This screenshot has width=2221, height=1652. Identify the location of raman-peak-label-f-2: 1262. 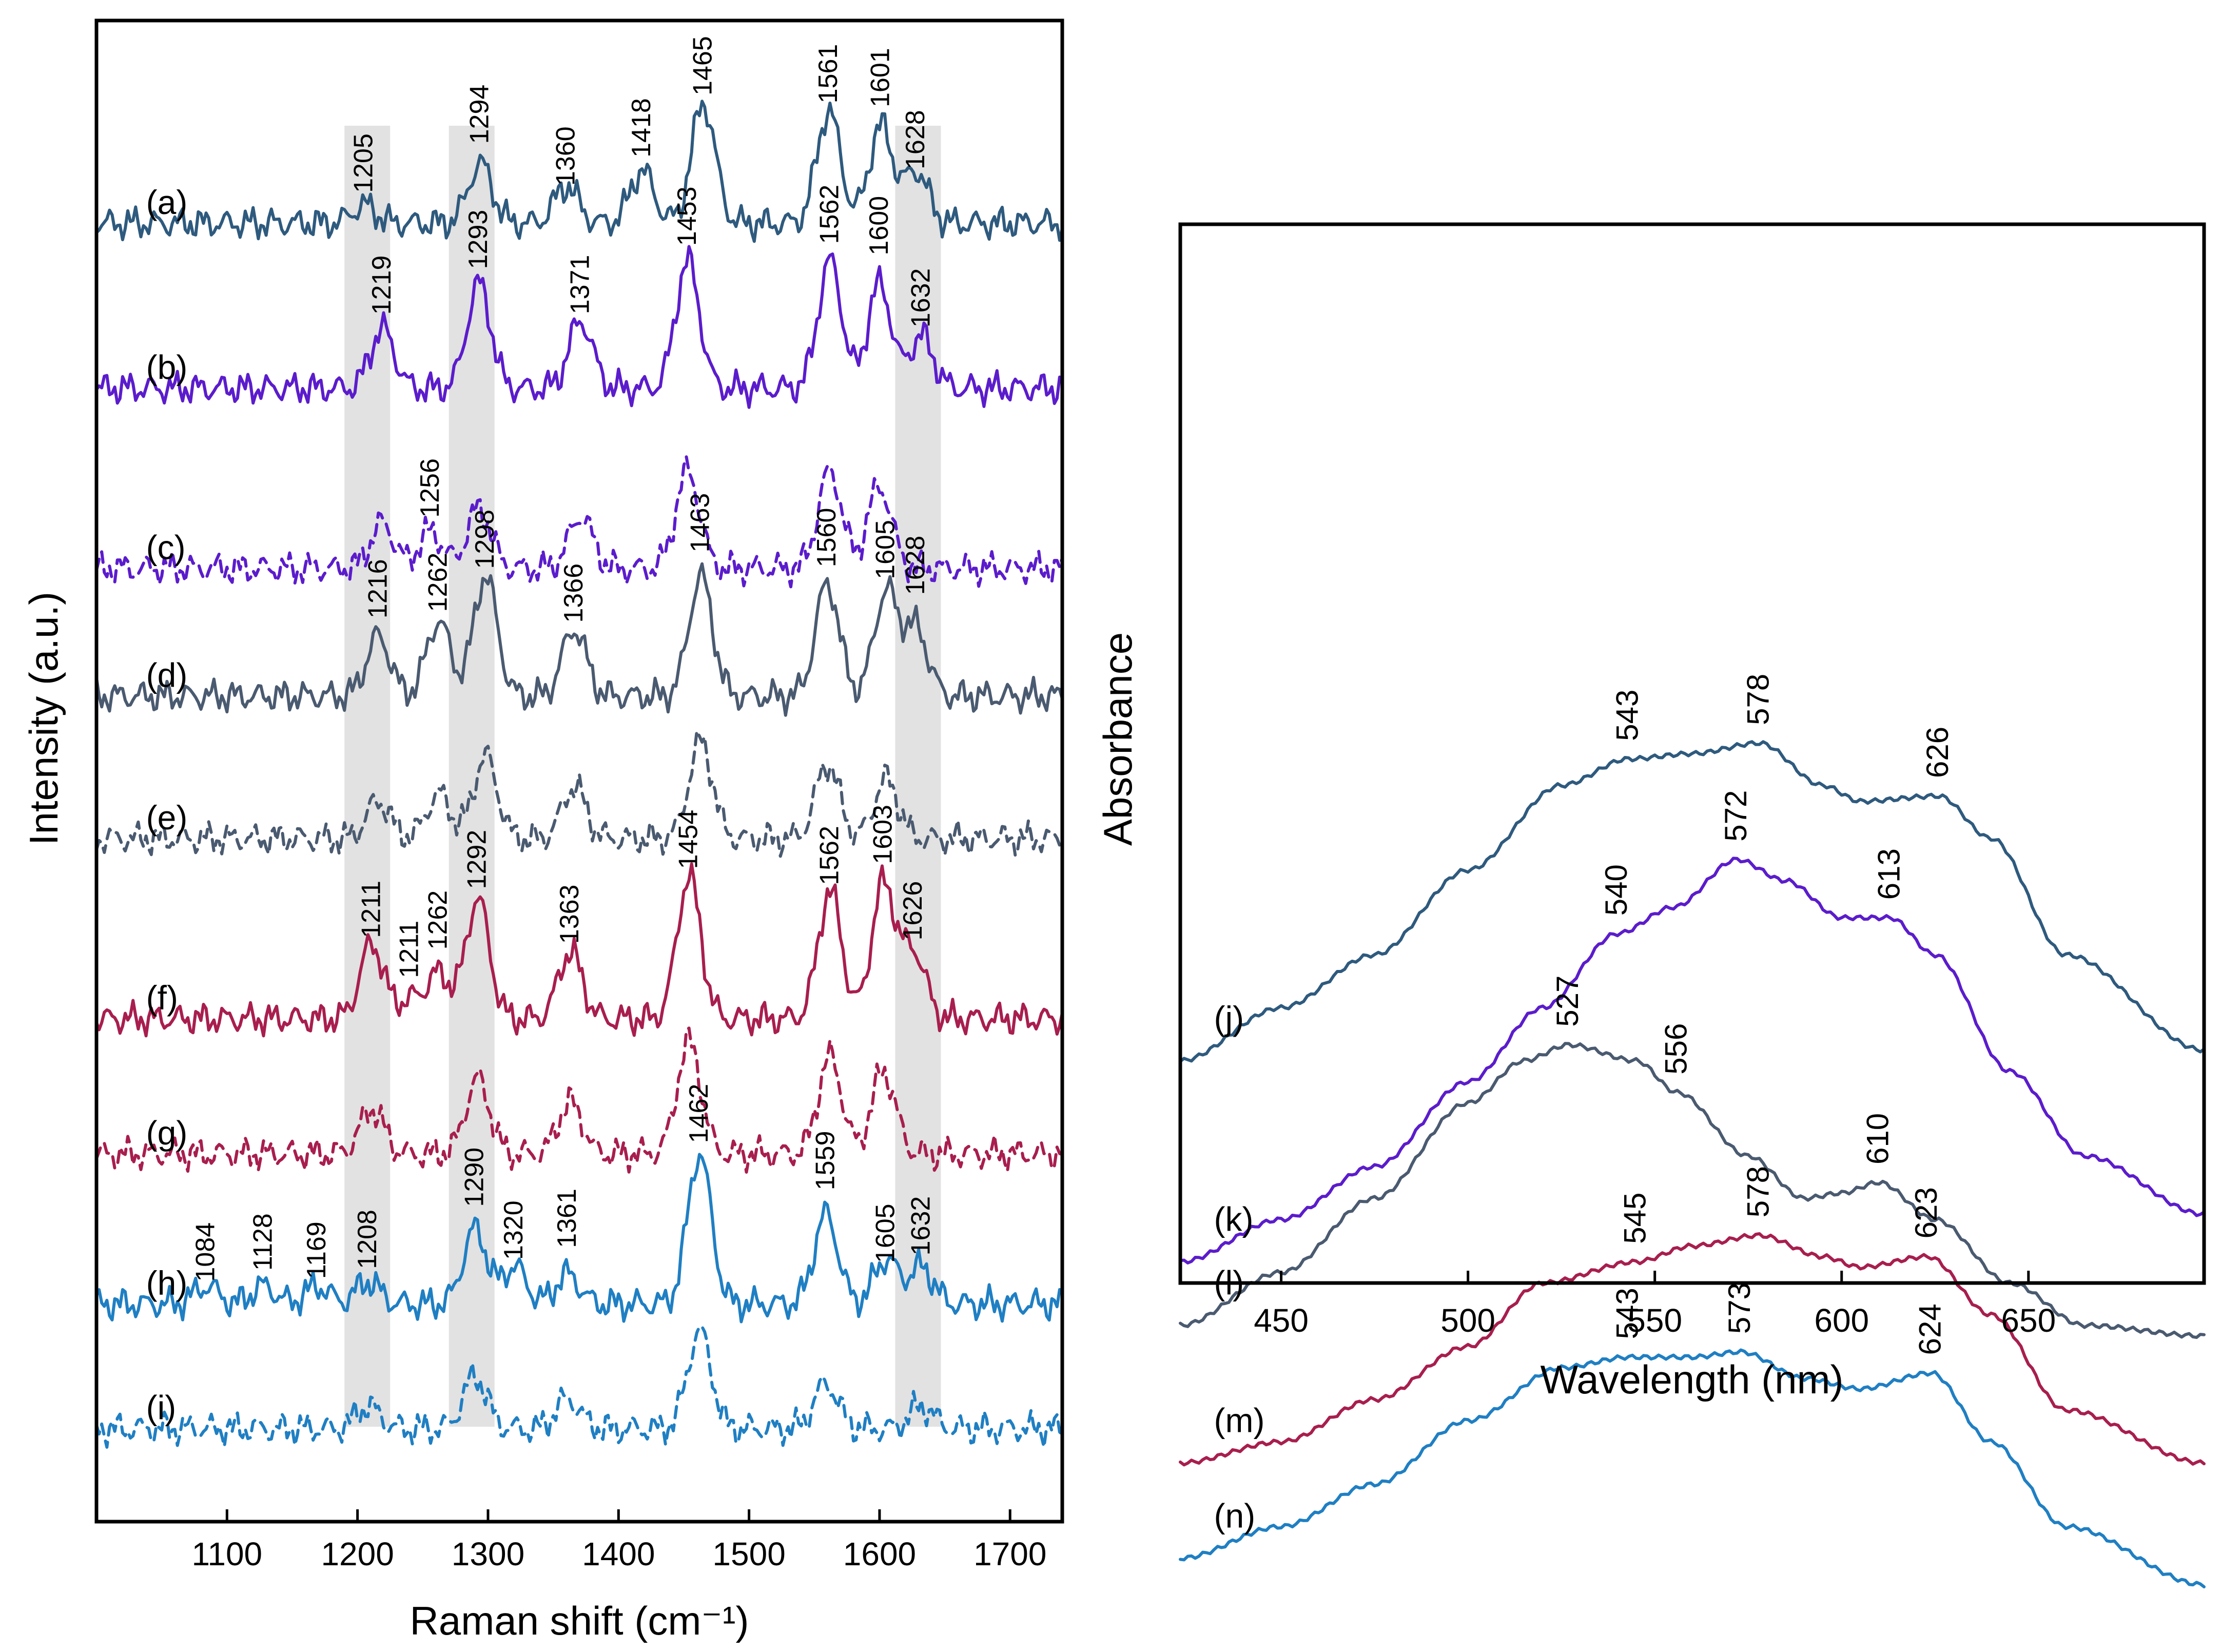
(438, 920).